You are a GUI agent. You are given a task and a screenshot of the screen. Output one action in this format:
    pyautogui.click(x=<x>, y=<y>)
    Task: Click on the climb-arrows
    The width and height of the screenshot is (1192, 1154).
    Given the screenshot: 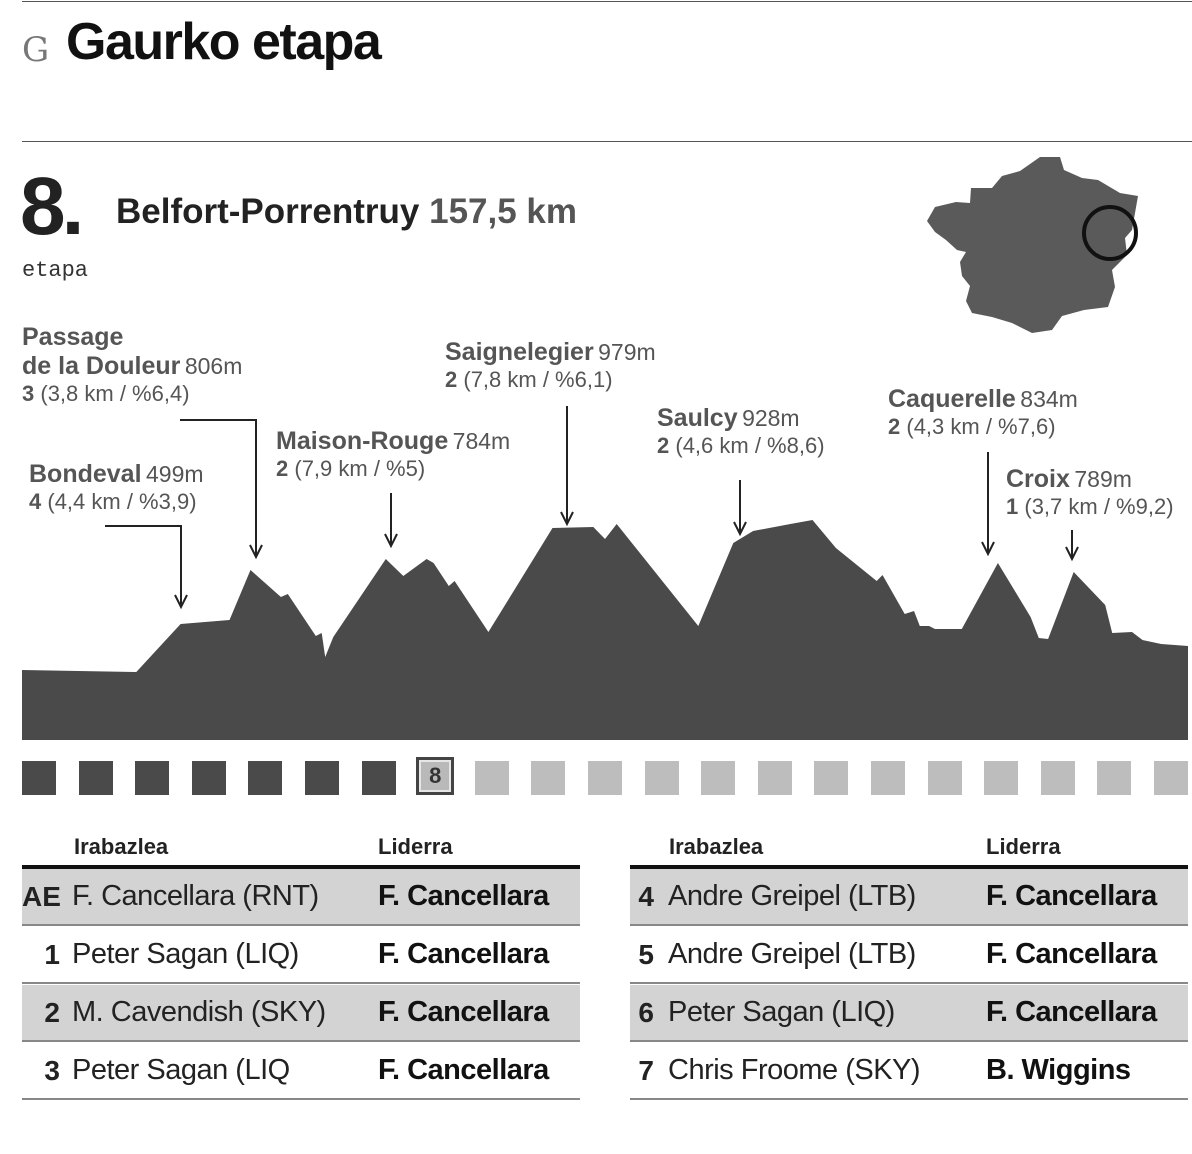 What is the action you would take?
    pyautogui.click(x=592, y=508)
    